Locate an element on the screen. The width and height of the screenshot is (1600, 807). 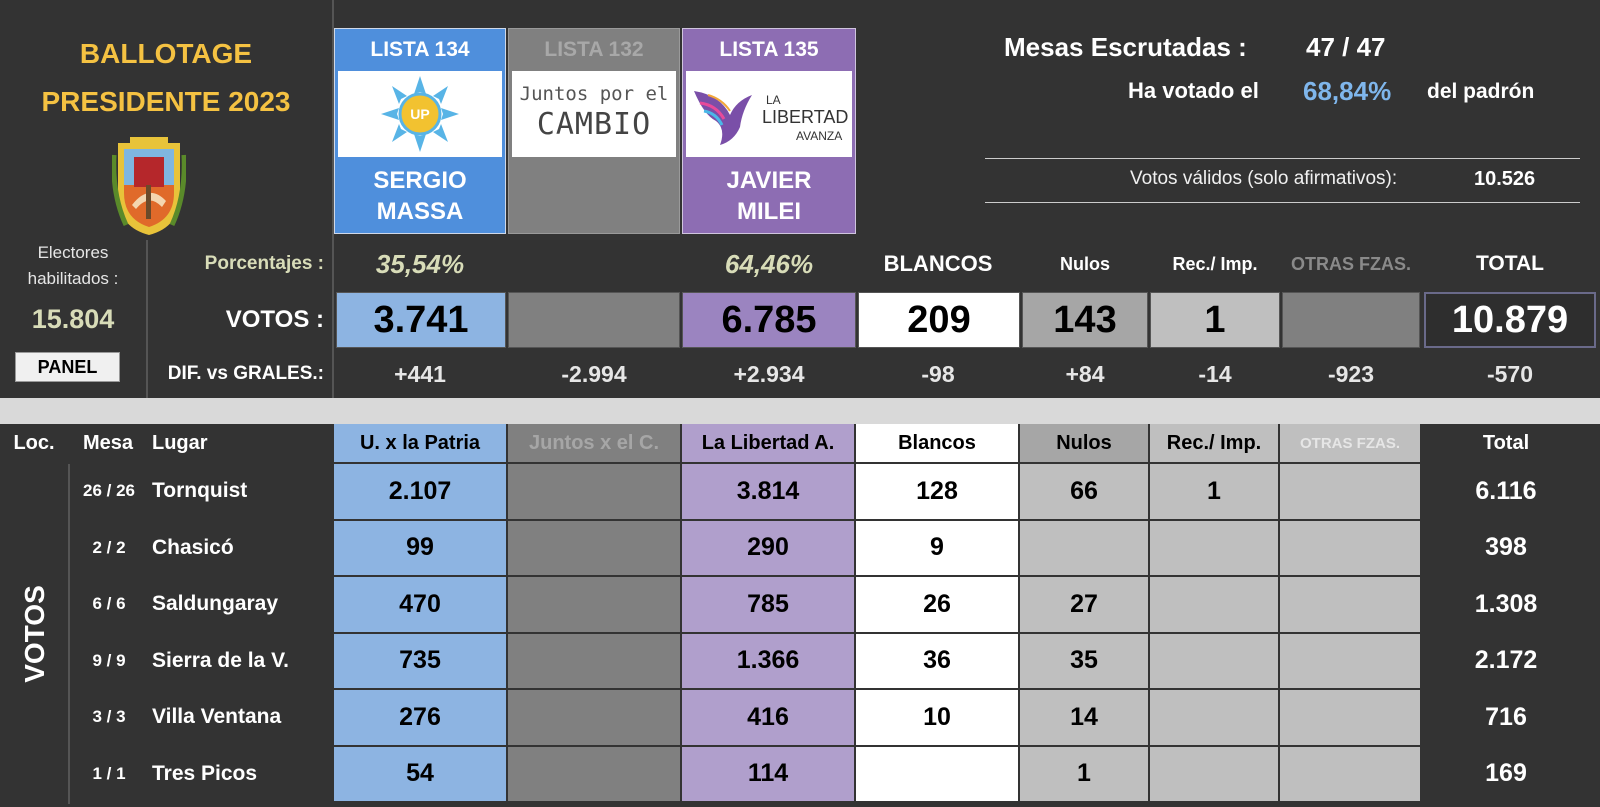
cell-blancos: 36 is located at coordinates (938, 661).